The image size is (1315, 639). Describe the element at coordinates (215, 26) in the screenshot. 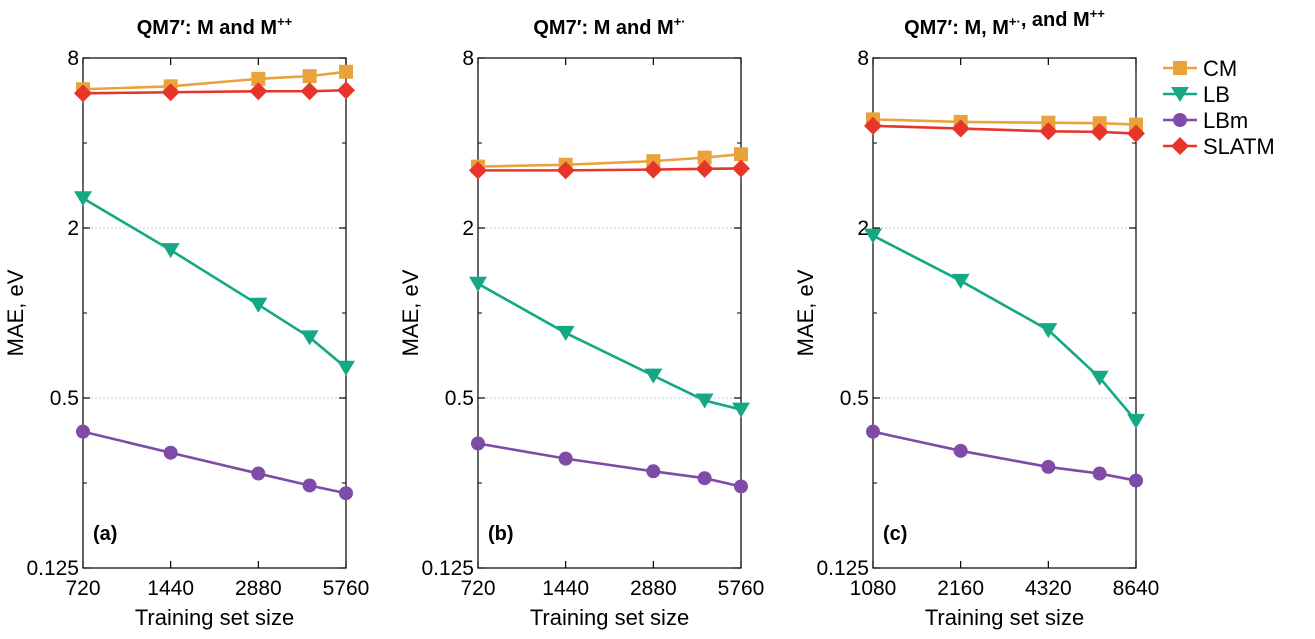

I see `chart-title: QM7′: M and M++` at that location.